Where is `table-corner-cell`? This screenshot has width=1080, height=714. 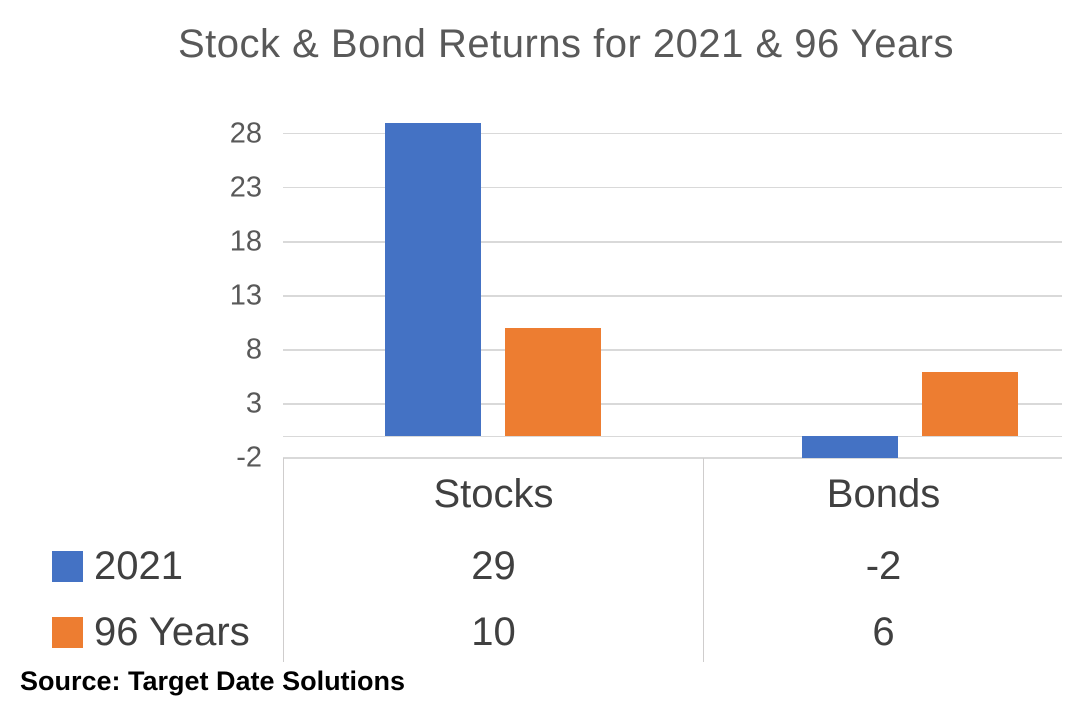 table-corner-cell is located at coordinates (160, 494).